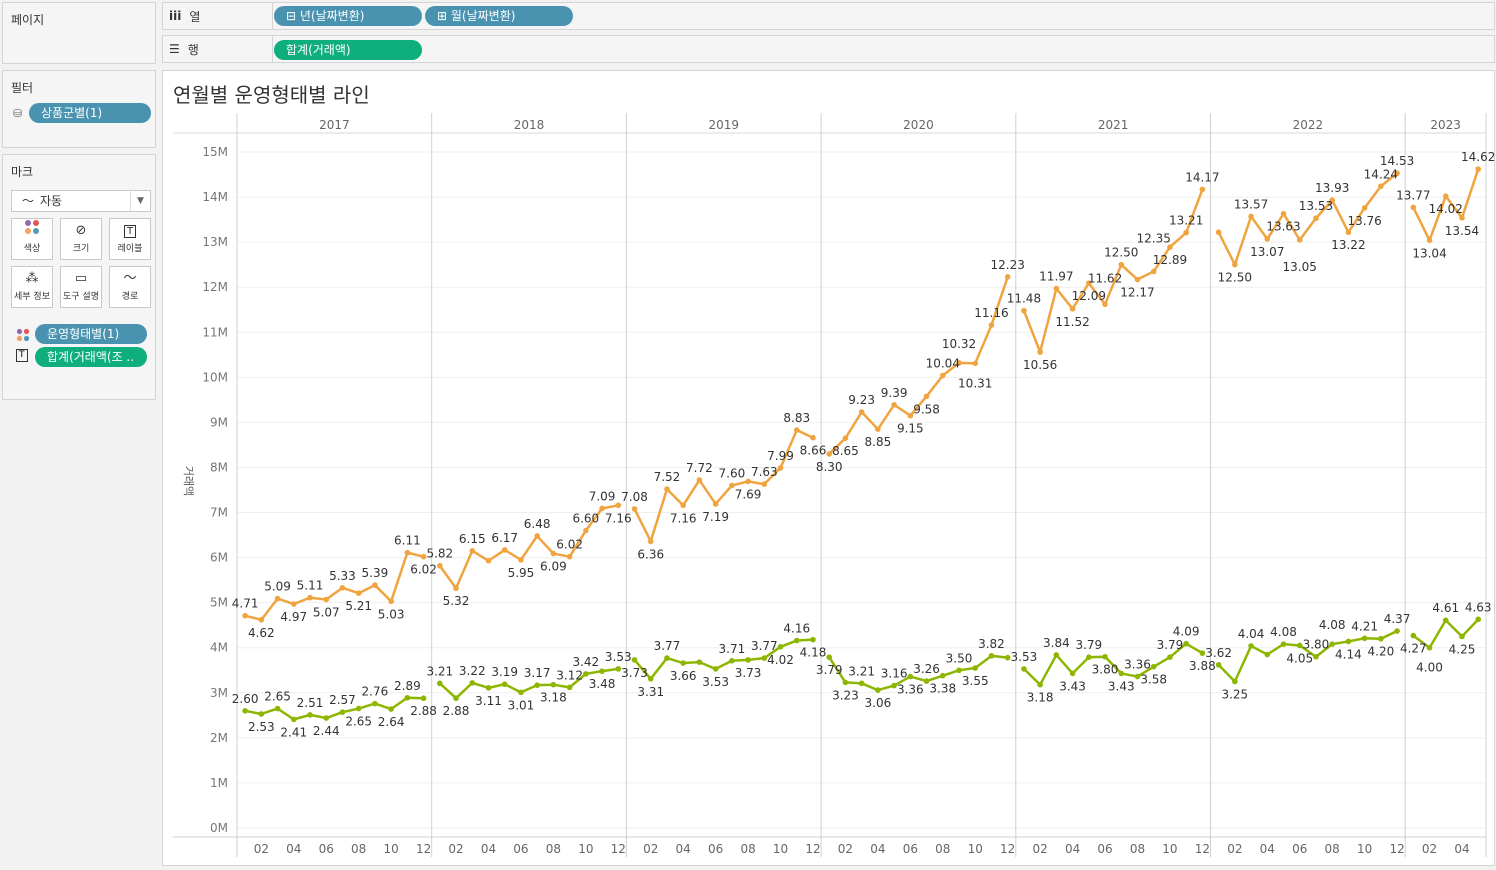 The height and width of the screenshot is (870, 1496). I want to click on series-line-series_b-2017, so click(334, 708).